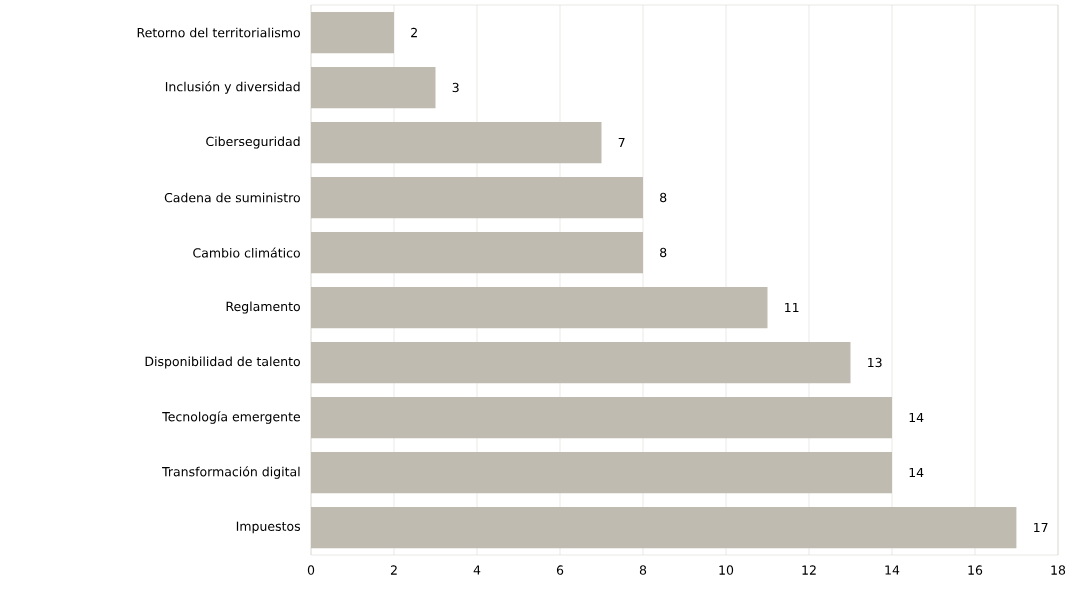  I want to click on y-tick-label: Inclusión y diversidad, so click(232, 87).